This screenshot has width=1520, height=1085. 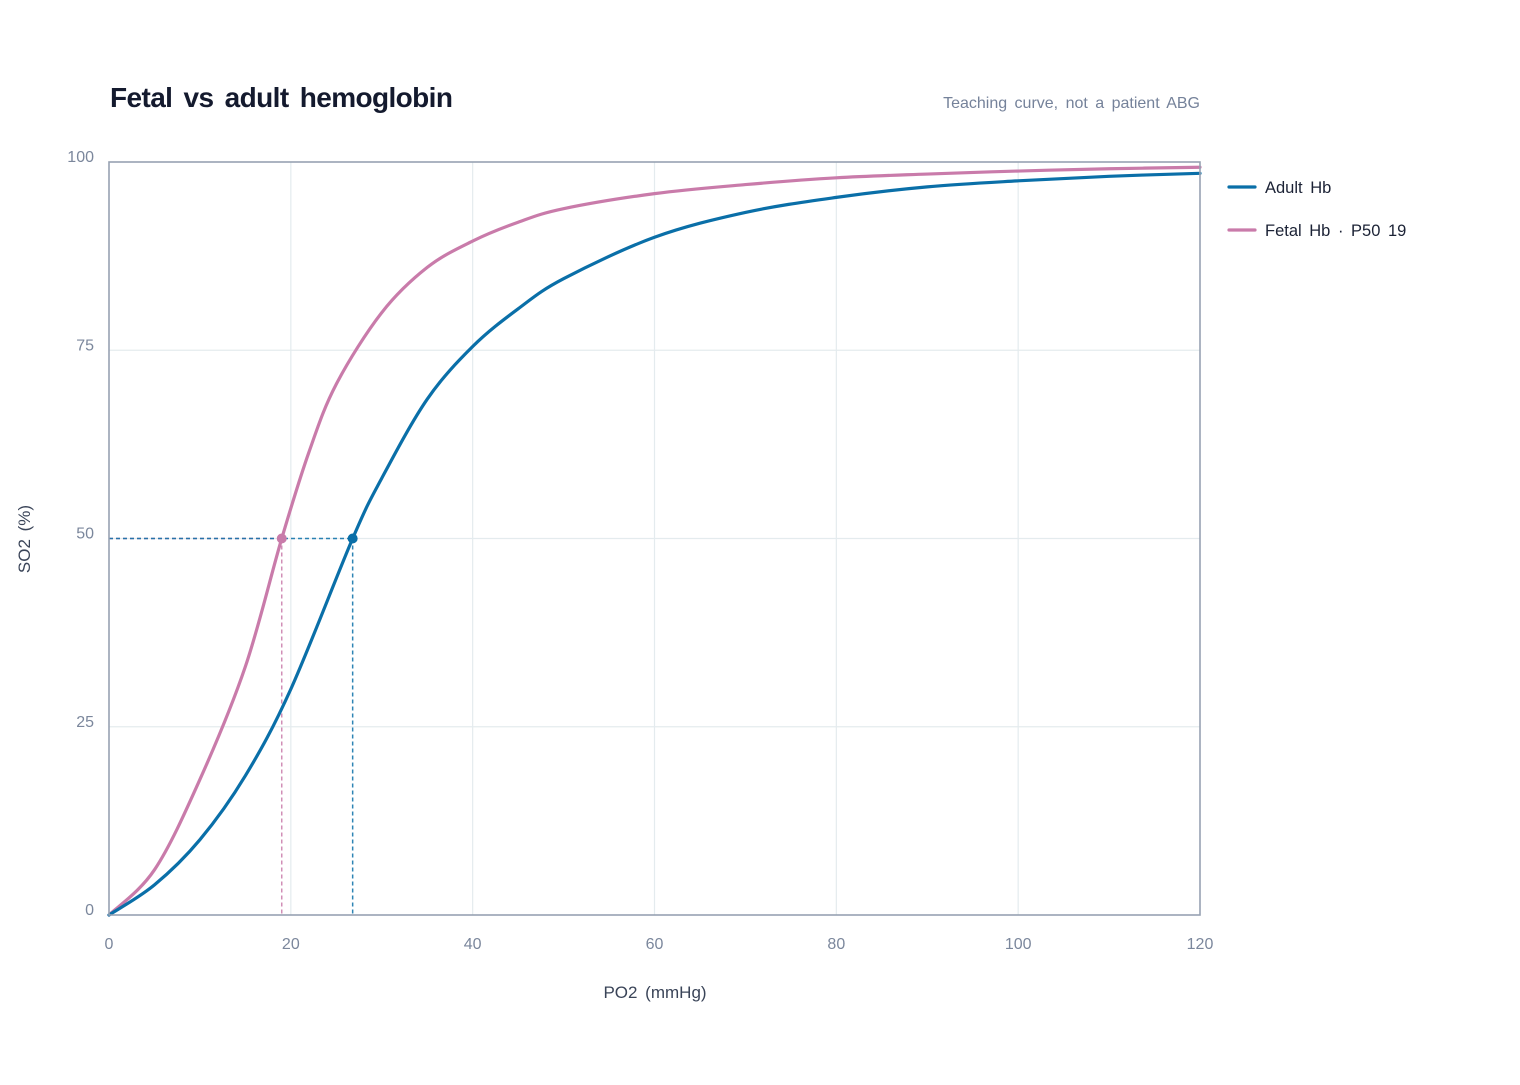 I want to click on y-tick-label: 0, so click(x=89, y=910).